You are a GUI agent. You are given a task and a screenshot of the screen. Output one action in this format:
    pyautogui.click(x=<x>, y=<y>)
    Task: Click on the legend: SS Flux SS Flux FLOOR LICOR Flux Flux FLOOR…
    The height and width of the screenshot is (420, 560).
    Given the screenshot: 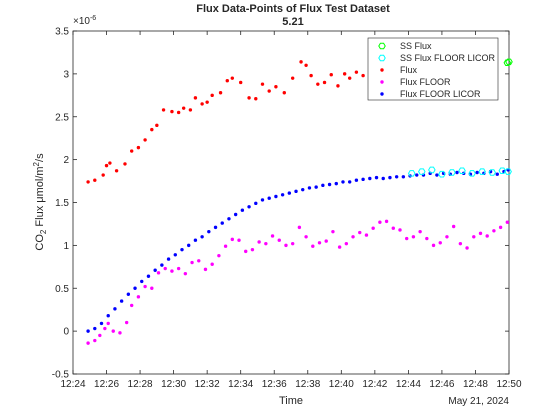 What is the action you would take?
    pyautogui.click(x=433, y=69)
    